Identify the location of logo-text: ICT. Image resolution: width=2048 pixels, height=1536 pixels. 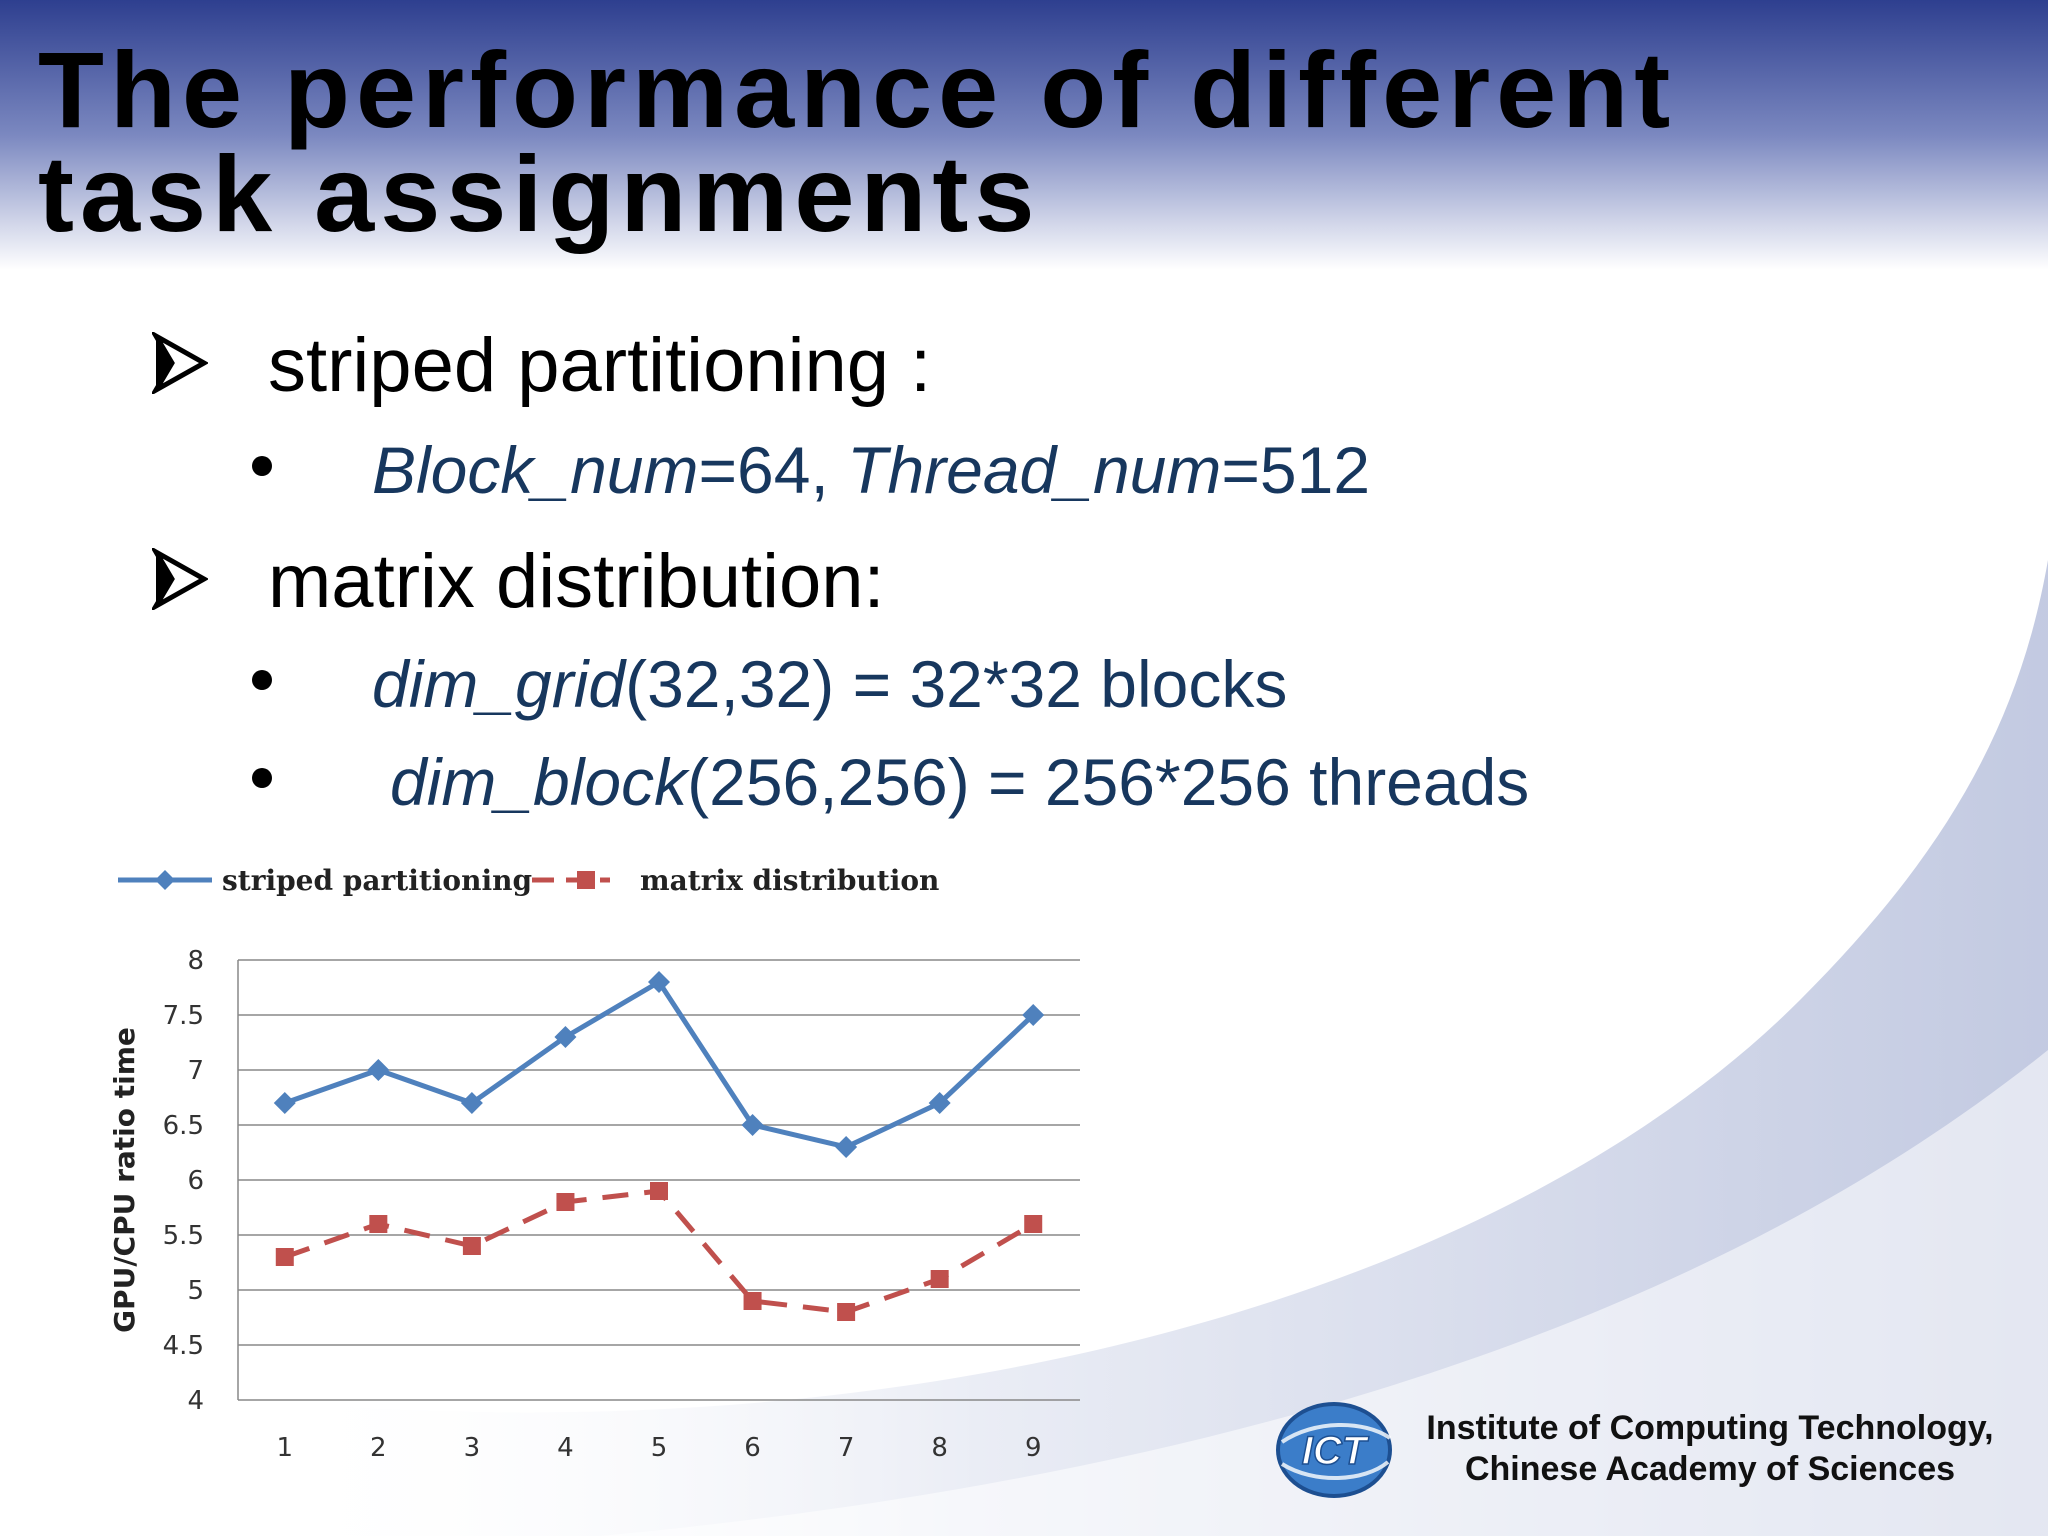
(1336, 1451).